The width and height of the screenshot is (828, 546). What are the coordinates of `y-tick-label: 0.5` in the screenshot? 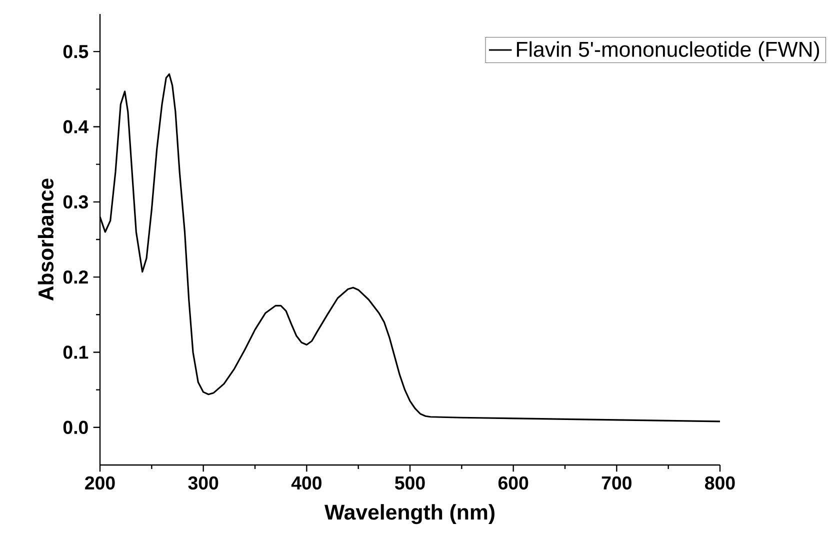 It's located at (75, 51).